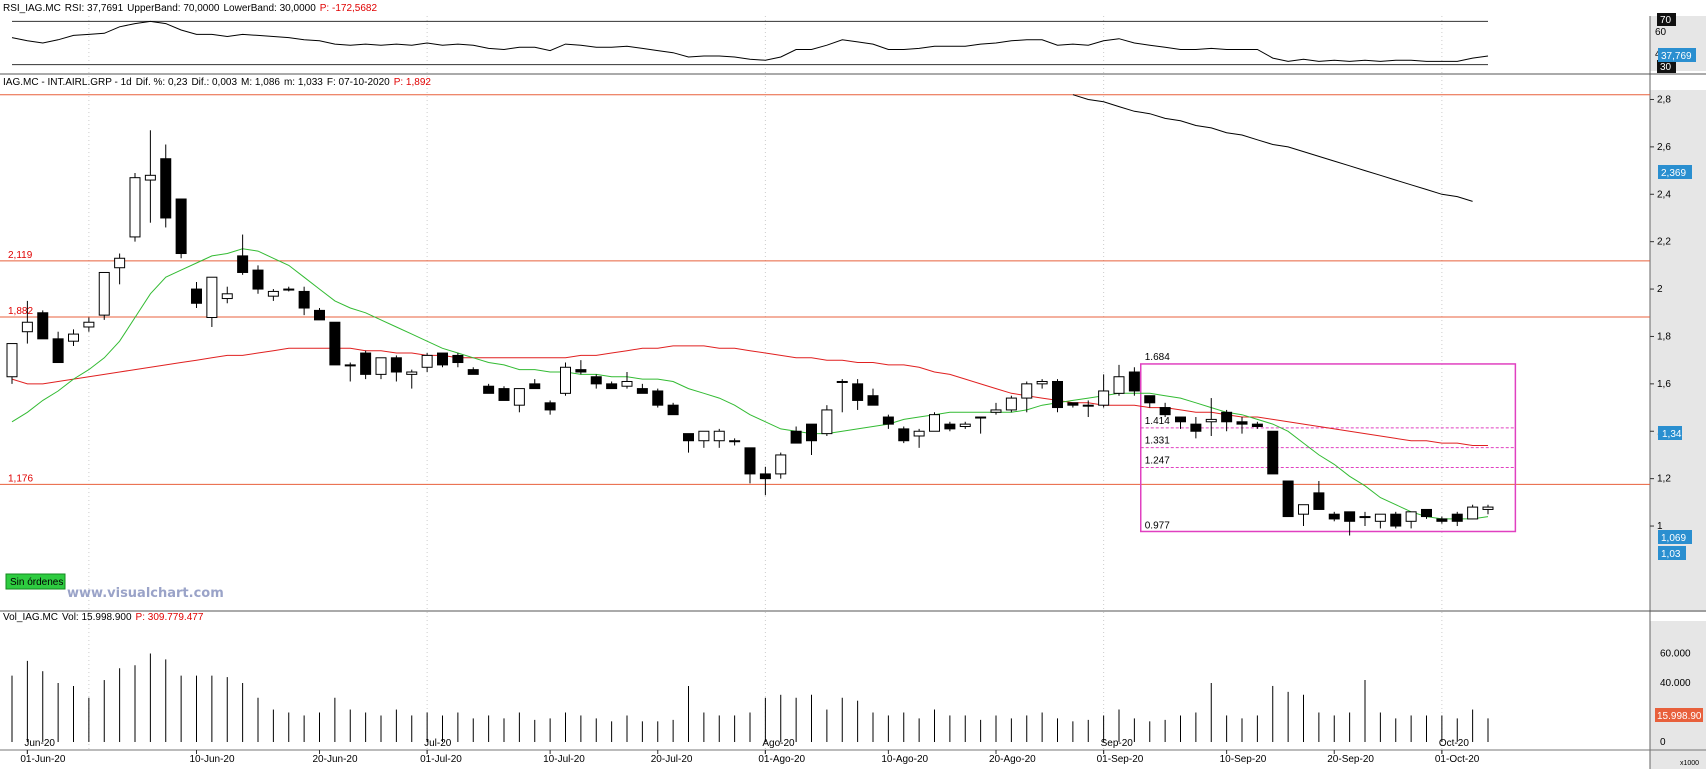 This screenshot has height=769, width=1706. What do you see at coordinates (145, 593) in the screenshot?
I see `watermark: www.visualchart.com` at bounding box center [145, 593].